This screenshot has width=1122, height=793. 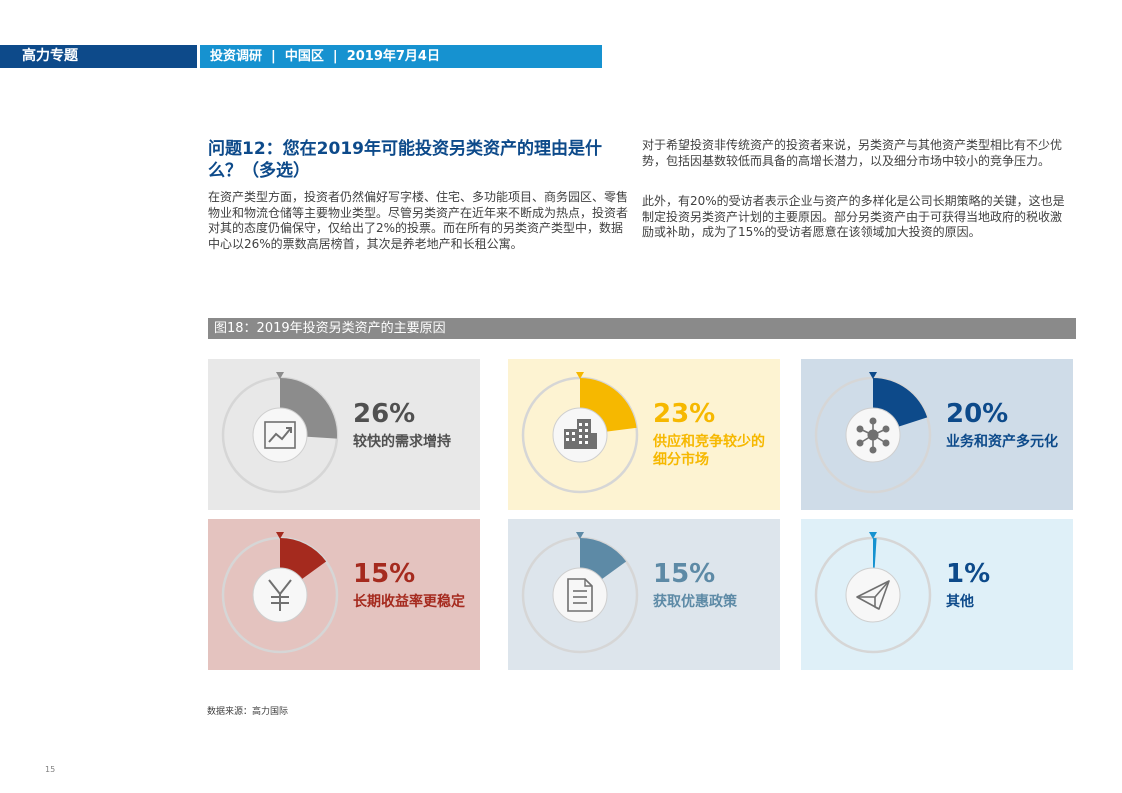 I want to click on yen-icon, so click(x=280, y=595).